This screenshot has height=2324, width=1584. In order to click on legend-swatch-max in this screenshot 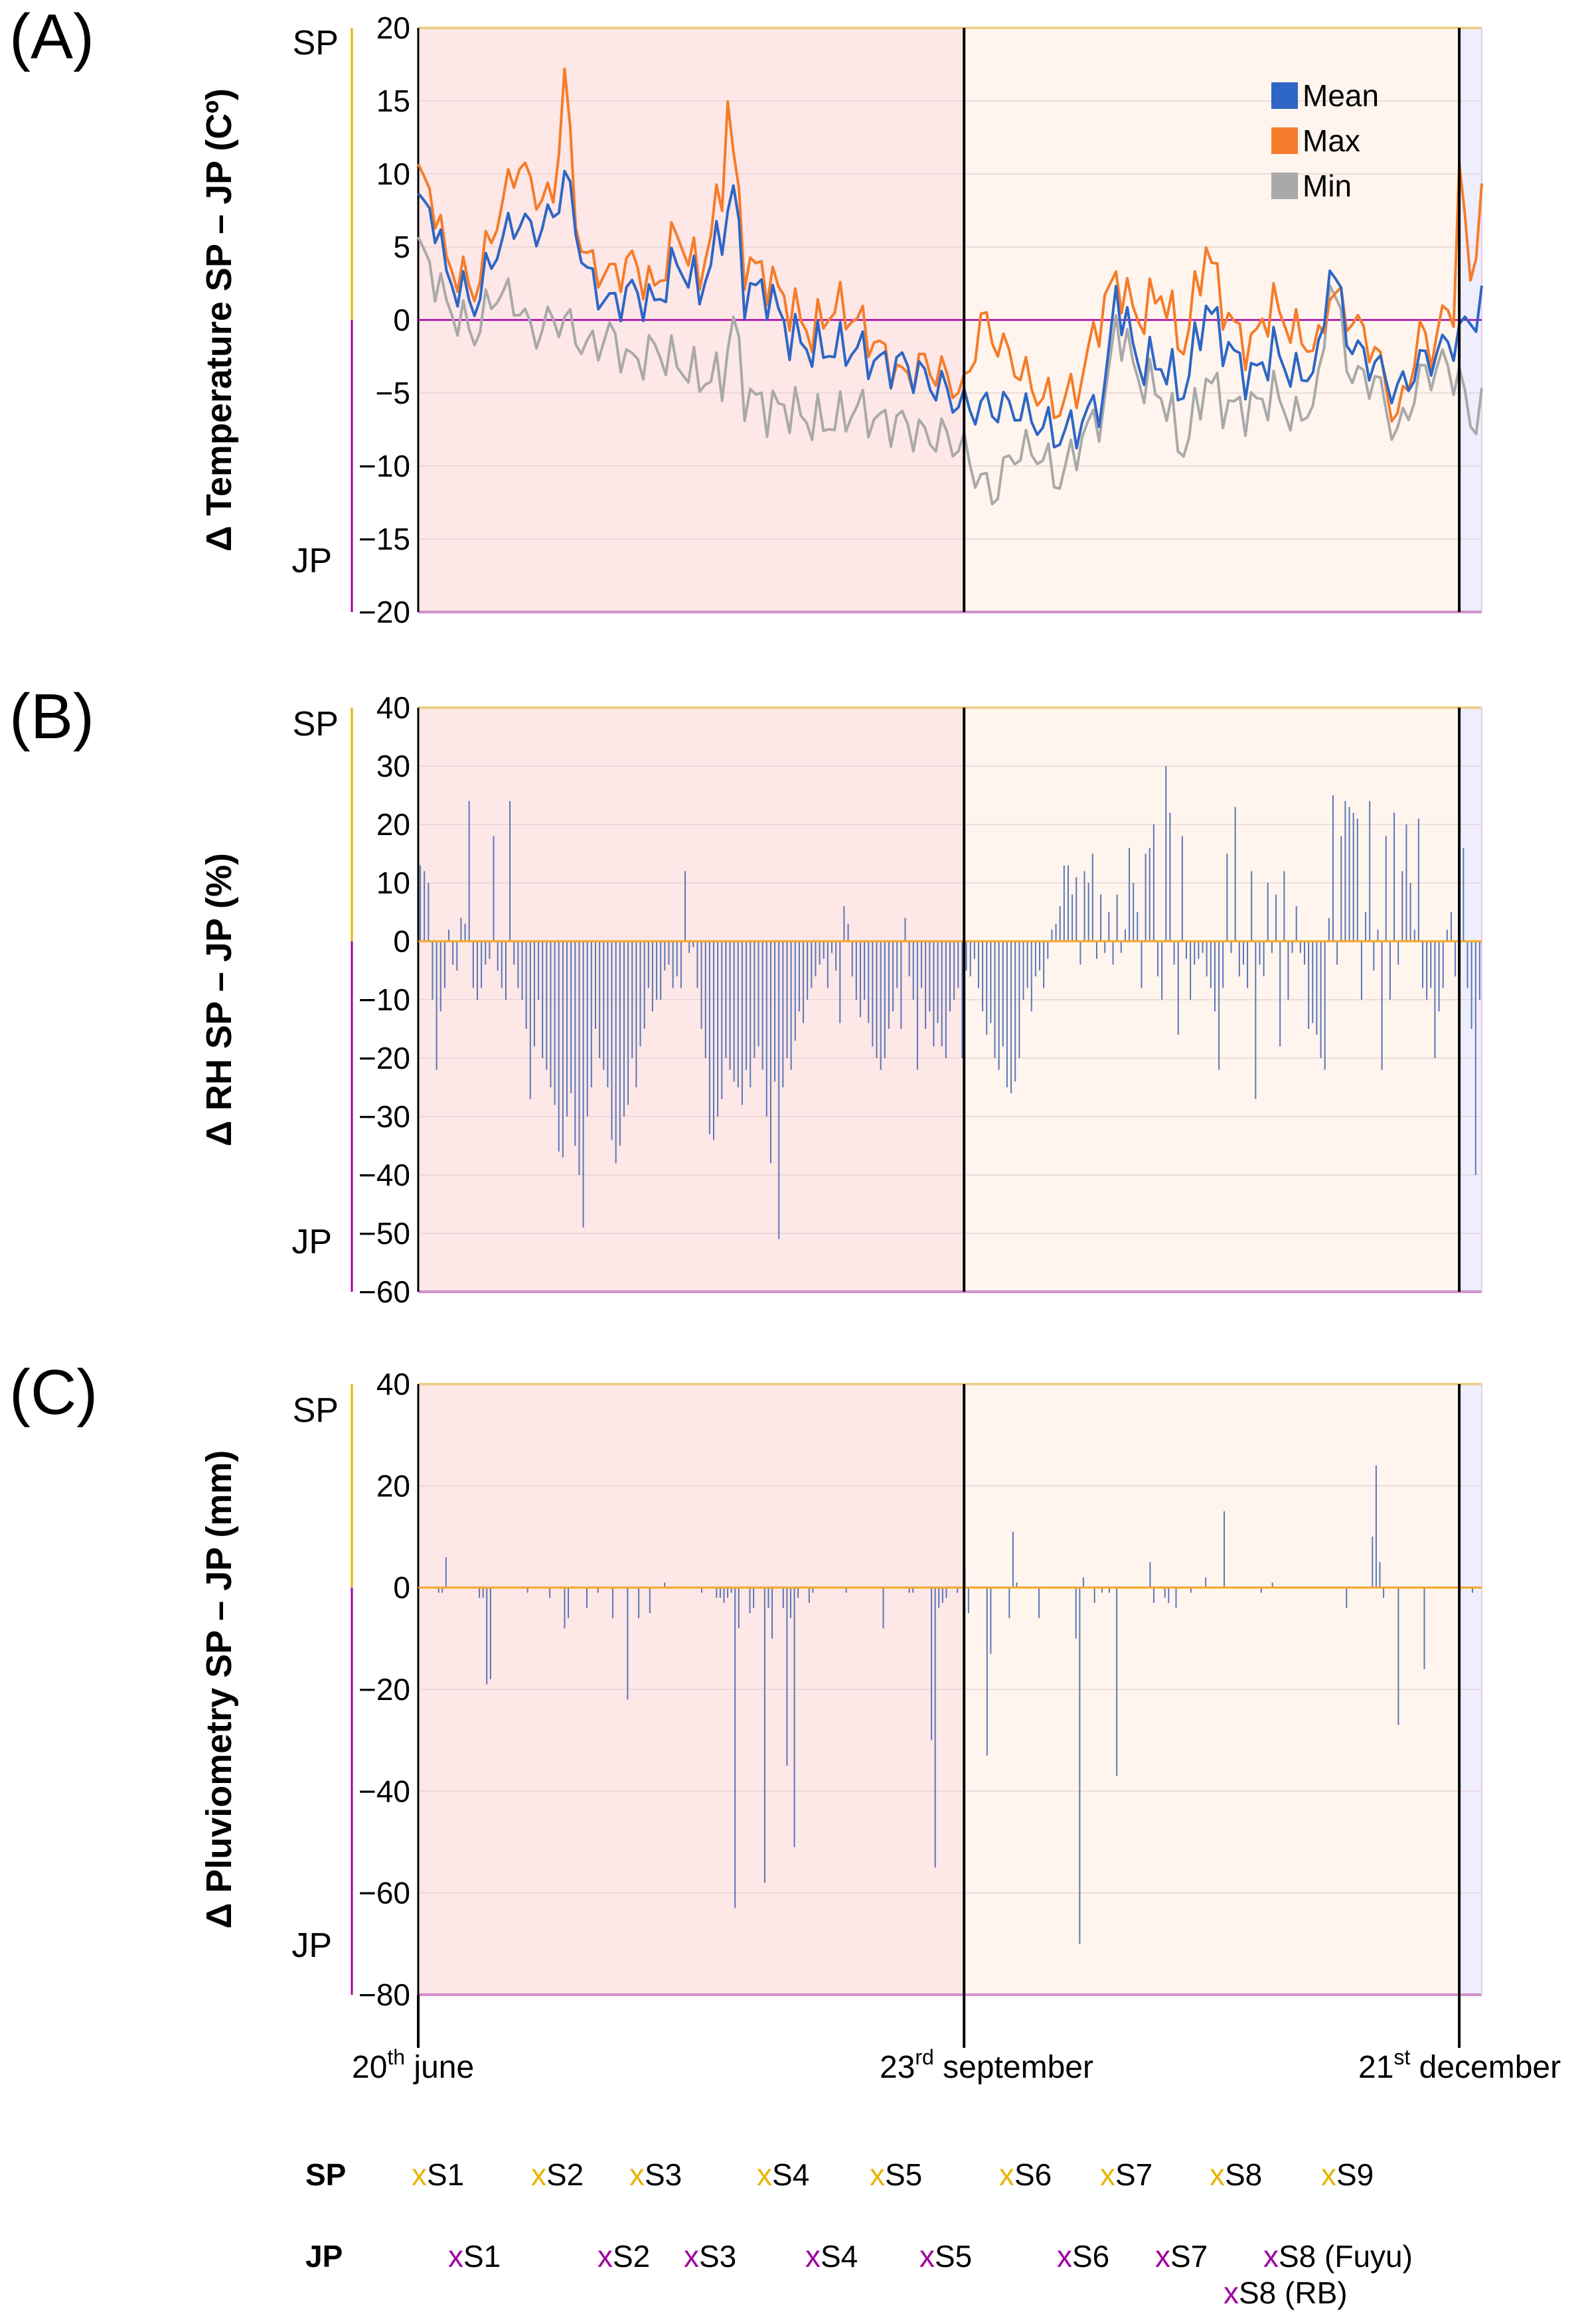, I will do `click(1284, 140)`.